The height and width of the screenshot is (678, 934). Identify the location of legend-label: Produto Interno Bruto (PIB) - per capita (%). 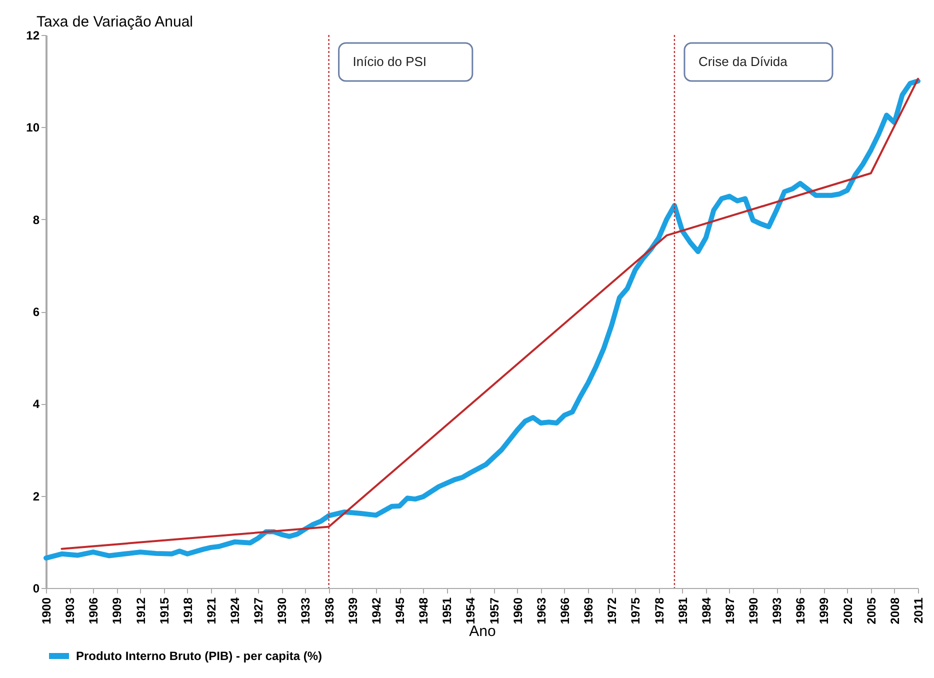
(199, 656).